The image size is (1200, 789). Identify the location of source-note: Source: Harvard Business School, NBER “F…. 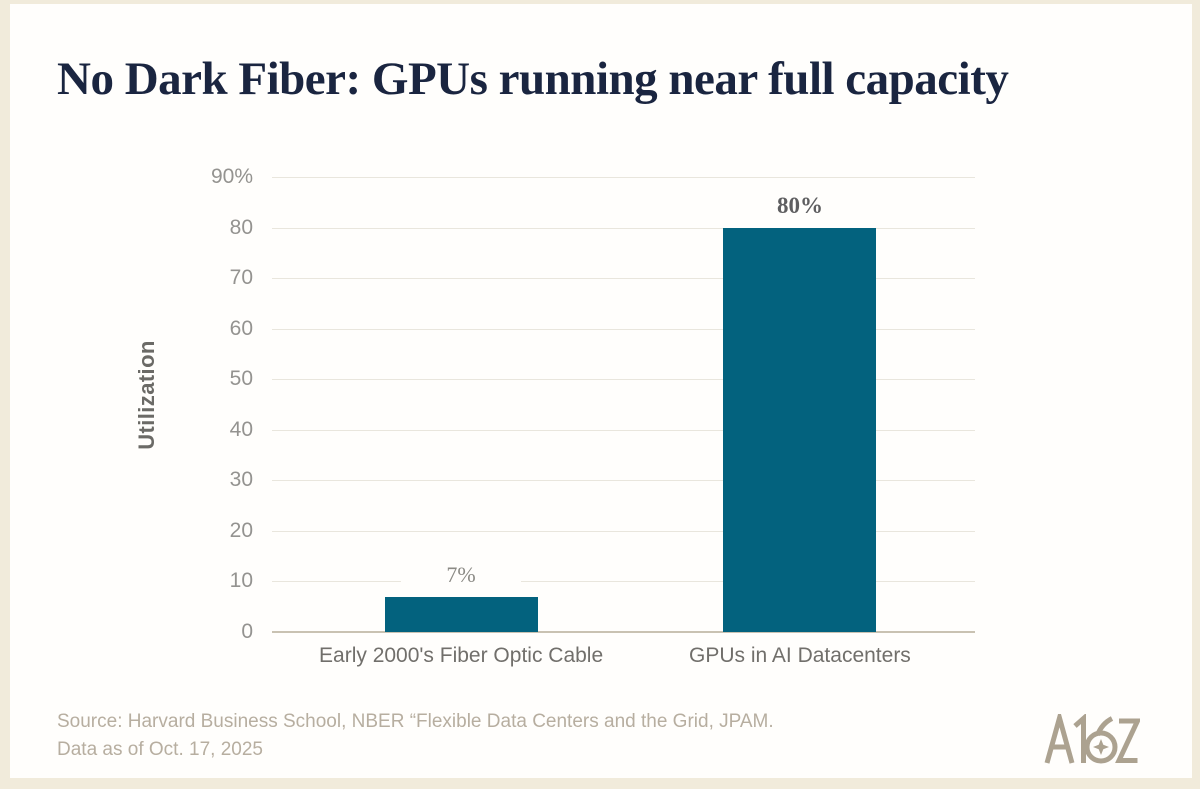
(415, 736).